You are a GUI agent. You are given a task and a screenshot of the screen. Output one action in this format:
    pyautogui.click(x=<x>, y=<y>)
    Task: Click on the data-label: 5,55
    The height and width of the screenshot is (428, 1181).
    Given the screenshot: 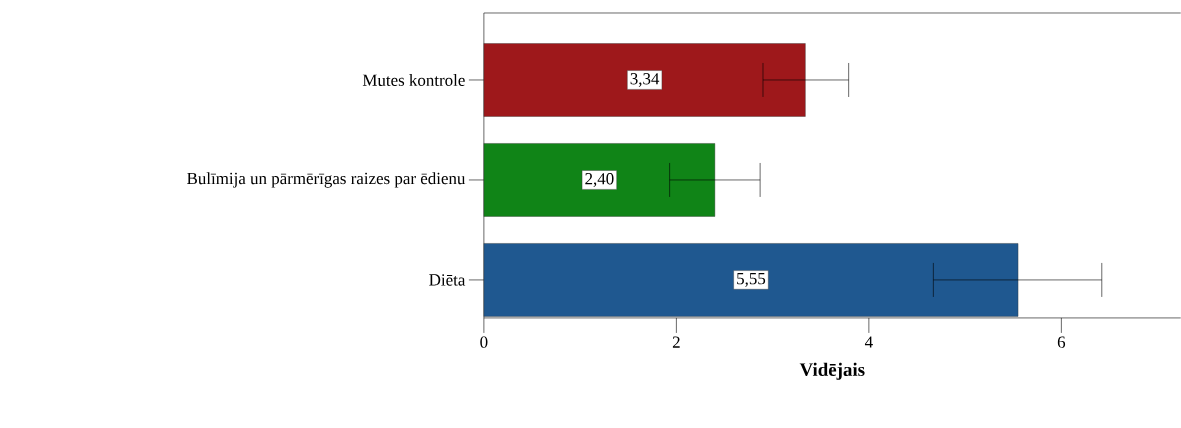 What is the action you would take?
    pyautogui.click(x=751, y=280)
    